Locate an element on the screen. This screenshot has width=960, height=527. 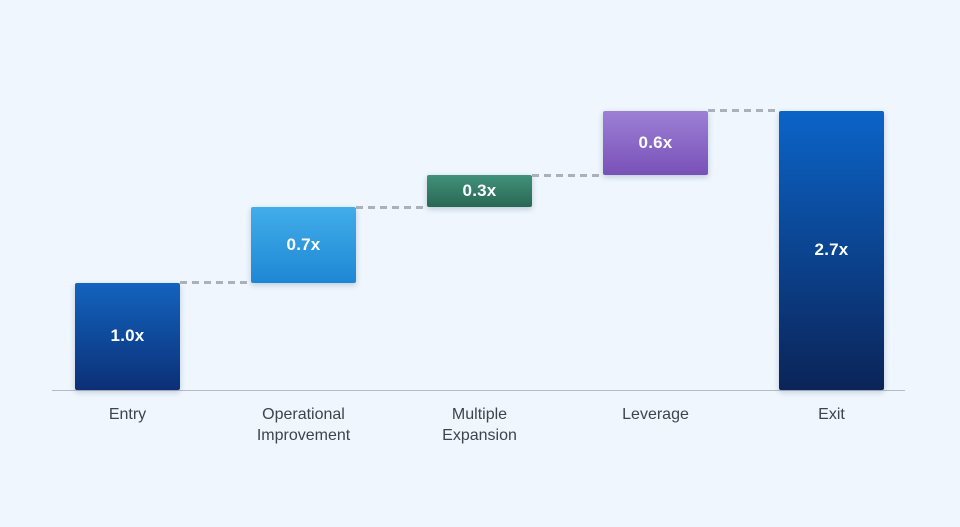
category-label-exit: Exit is located at coordinates (831, 414).